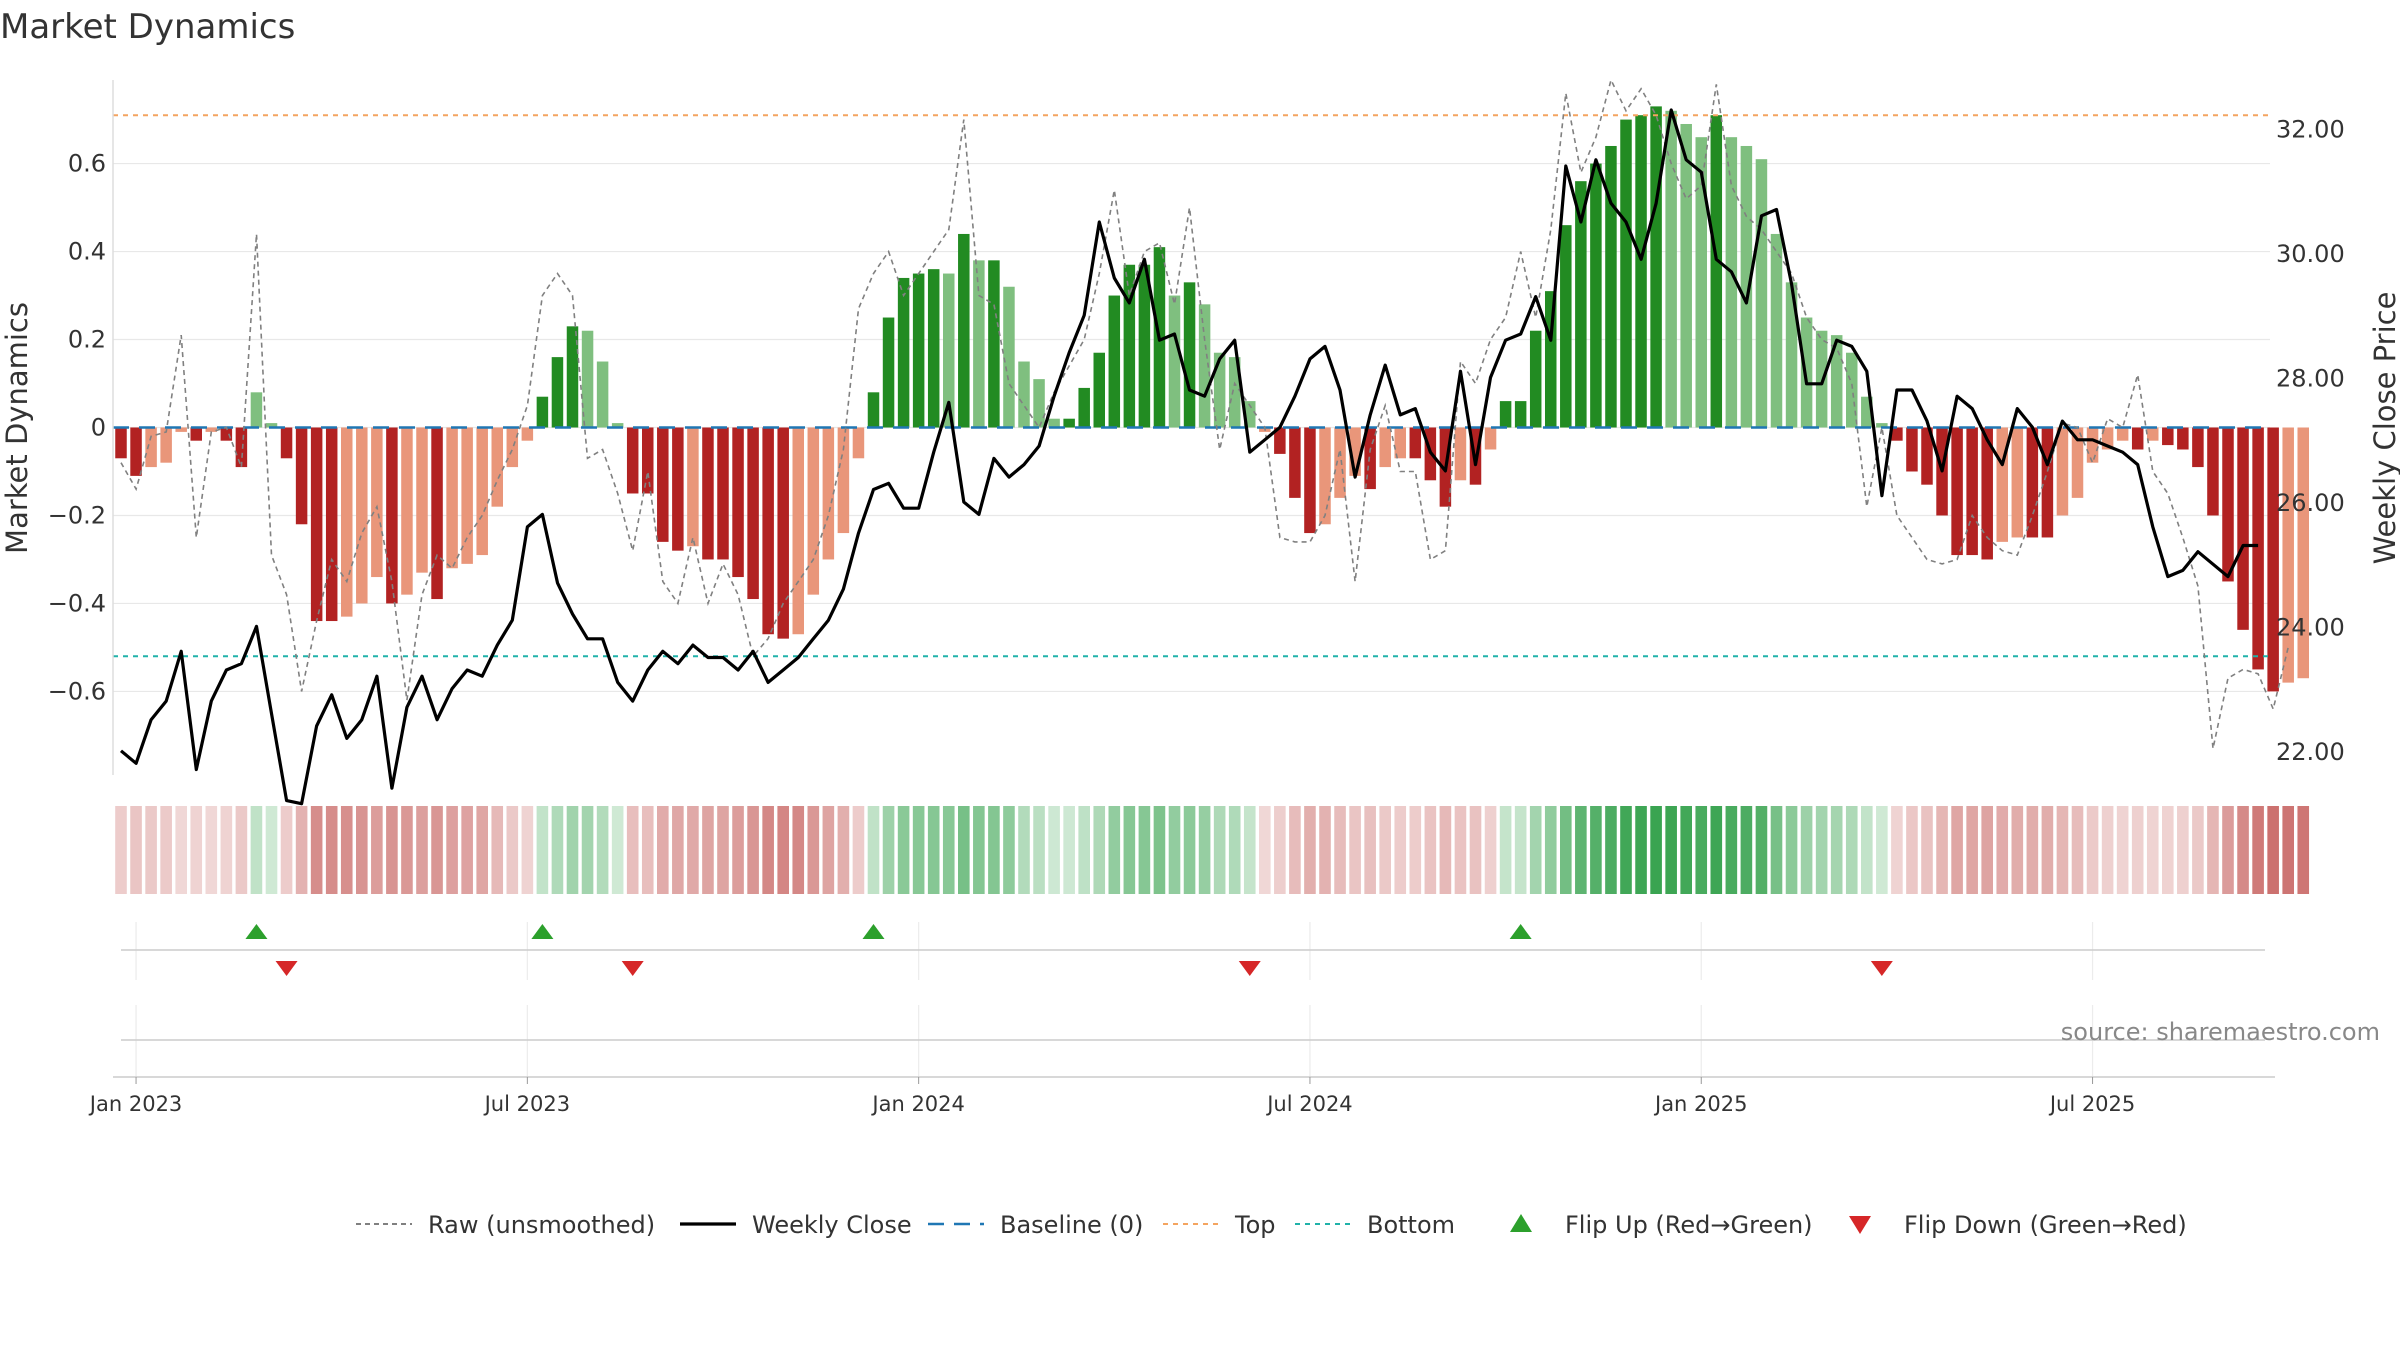  I want to click on legend-swatch-flip-up, so click(1521, 1223).